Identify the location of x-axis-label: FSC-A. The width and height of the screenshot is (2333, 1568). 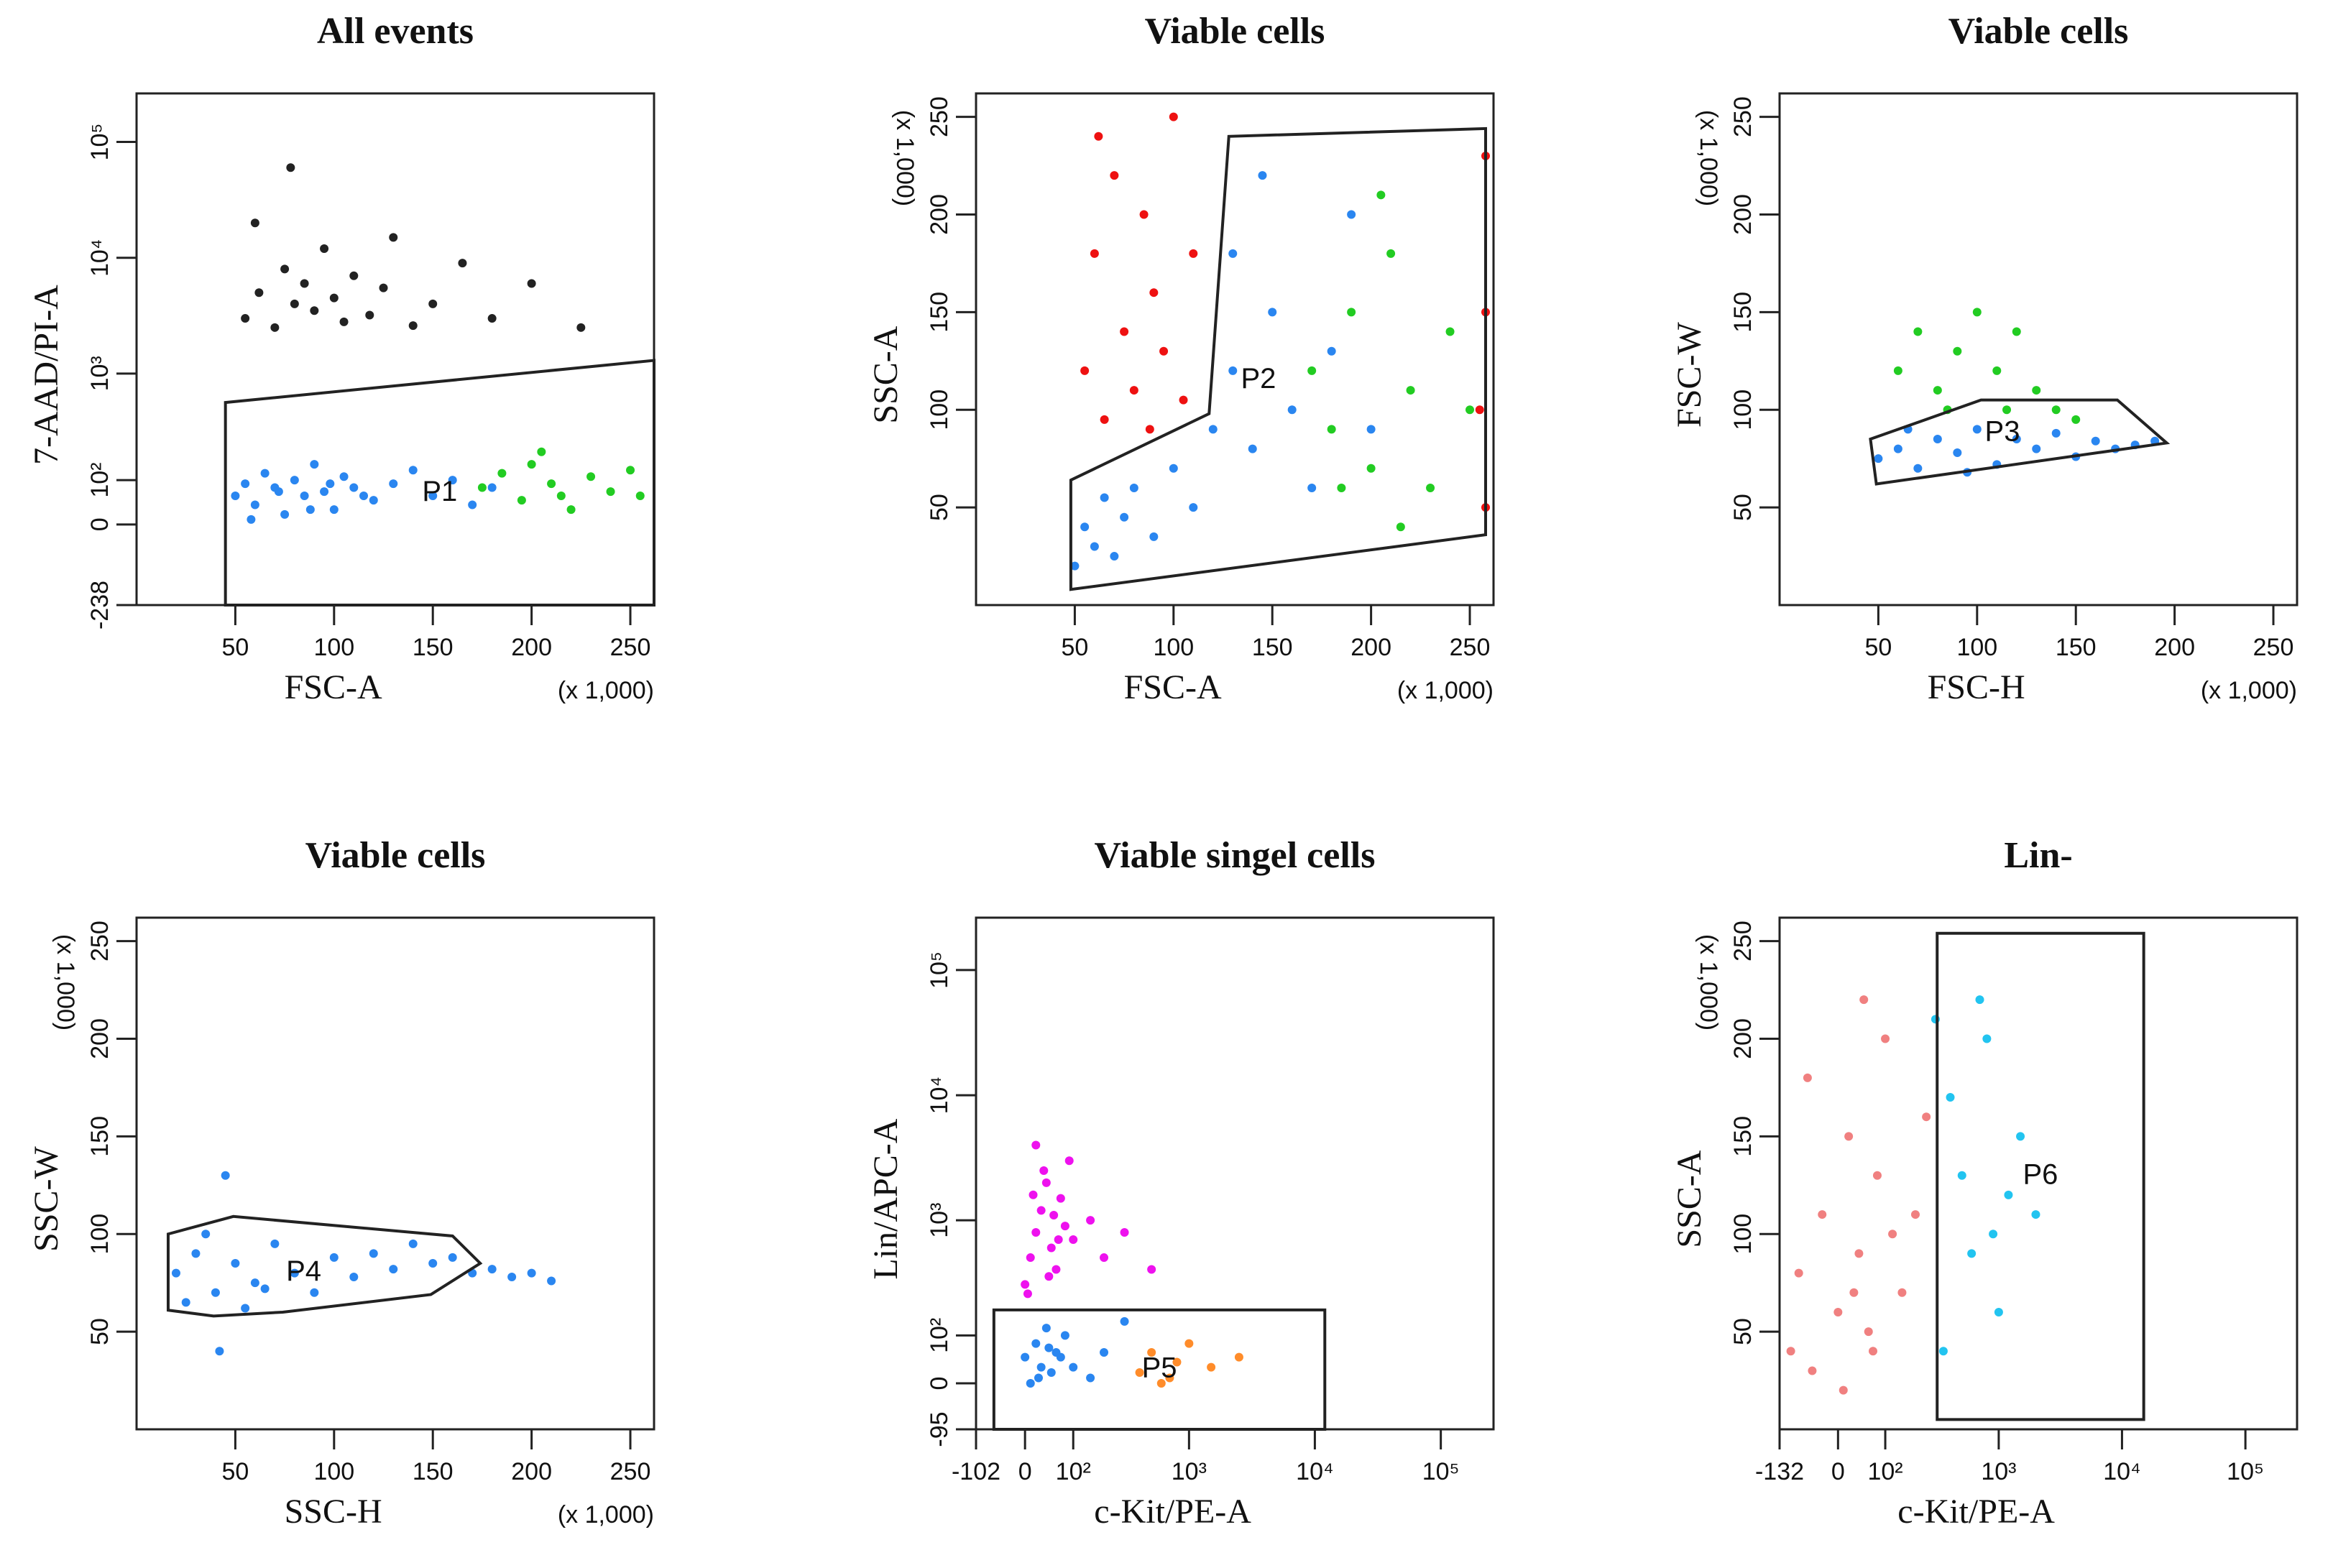
(334, 687).